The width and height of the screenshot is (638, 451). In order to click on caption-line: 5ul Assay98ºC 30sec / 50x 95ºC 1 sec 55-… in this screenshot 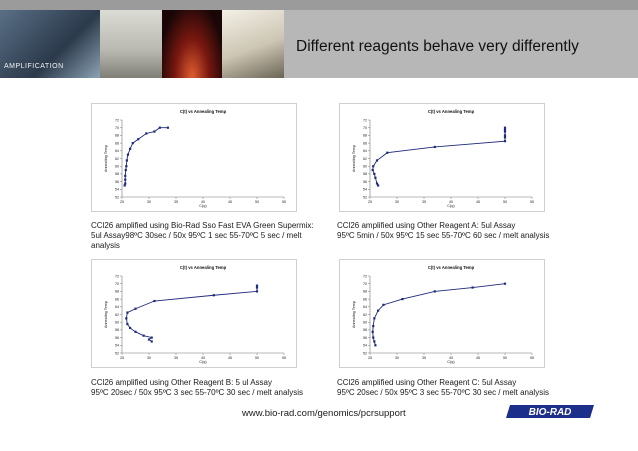, I will do `click(196, 235)`.